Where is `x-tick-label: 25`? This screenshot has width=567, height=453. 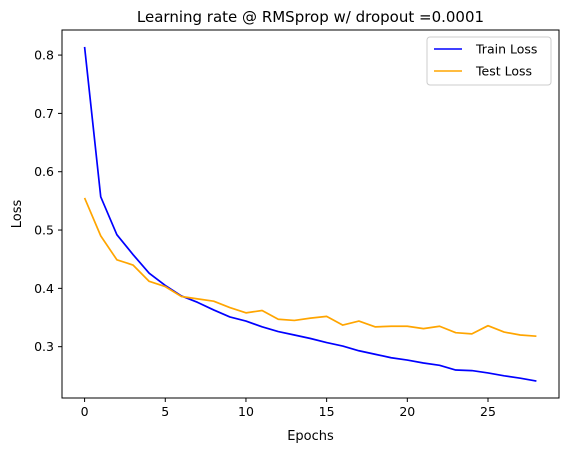
x-tick-label: 25 is located at coordinates (488, 411).